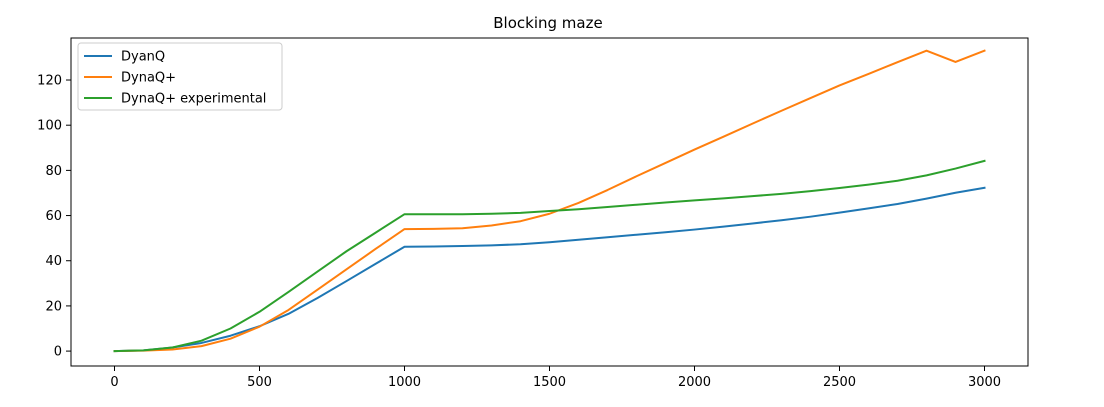 The image size is (1104, 407). Describe the element at coordinates (839, 382) in the screenshot. I see `x-tick-label: 2500` at that location.